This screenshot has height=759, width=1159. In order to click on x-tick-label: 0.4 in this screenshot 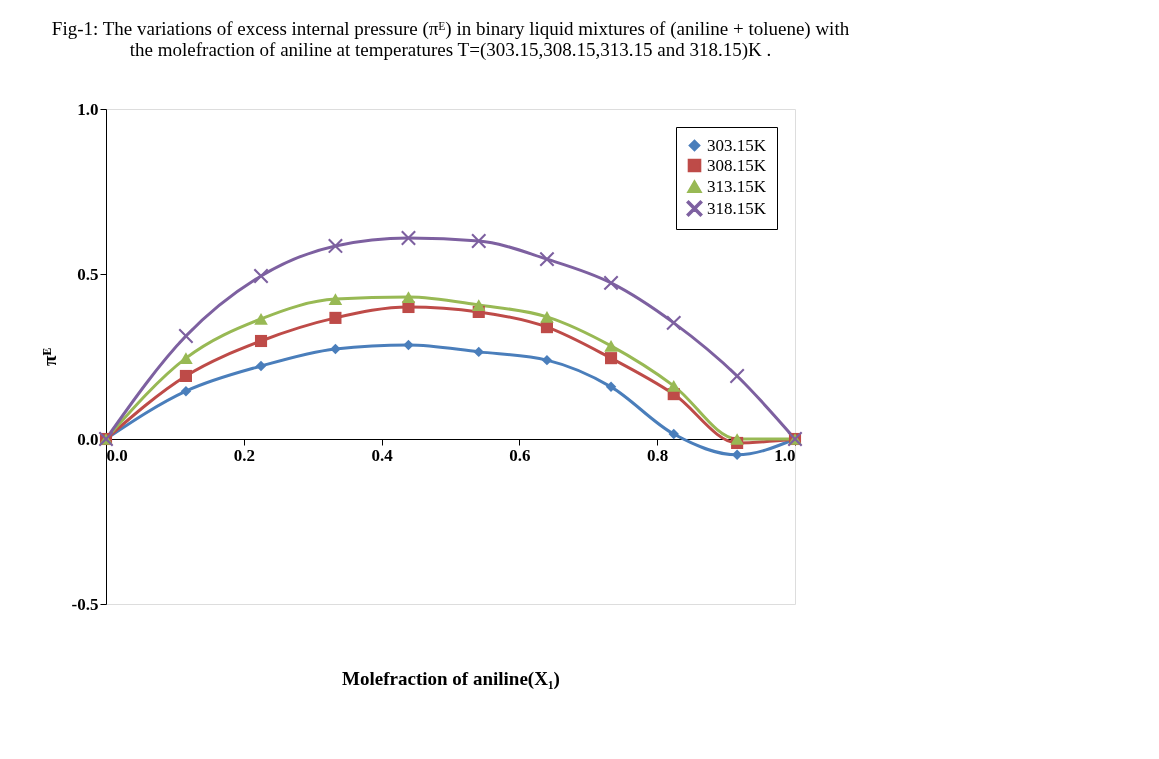, I will do `click(382, 455)`.